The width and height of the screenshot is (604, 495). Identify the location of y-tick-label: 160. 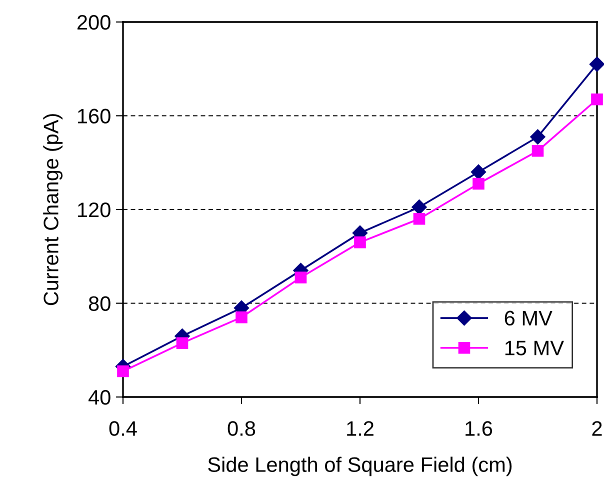
(94, 116).